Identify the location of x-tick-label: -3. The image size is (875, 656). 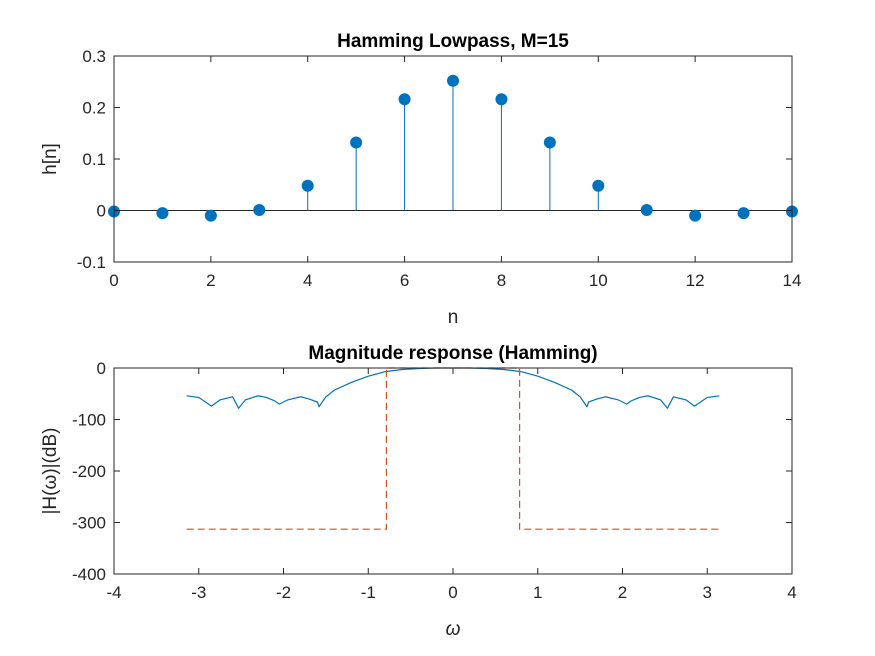
(198, 592).